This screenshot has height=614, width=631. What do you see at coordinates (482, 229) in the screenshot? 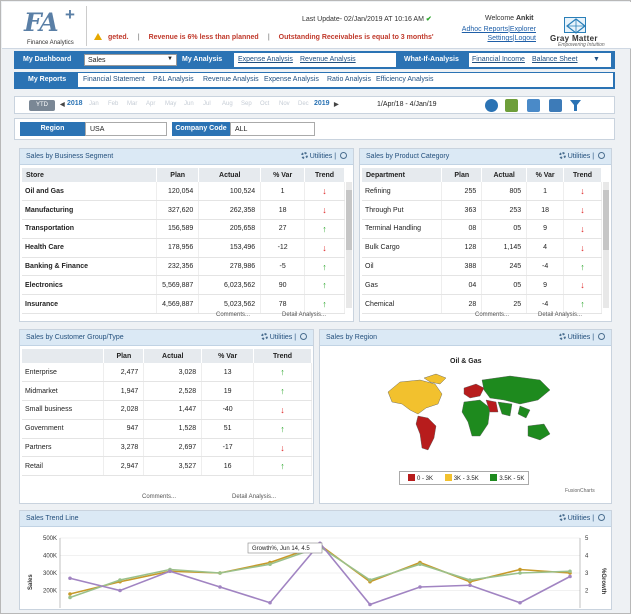
I see `table-row: Terminal Handling 08 05 9 ↓` at bounding box center [482, 229].